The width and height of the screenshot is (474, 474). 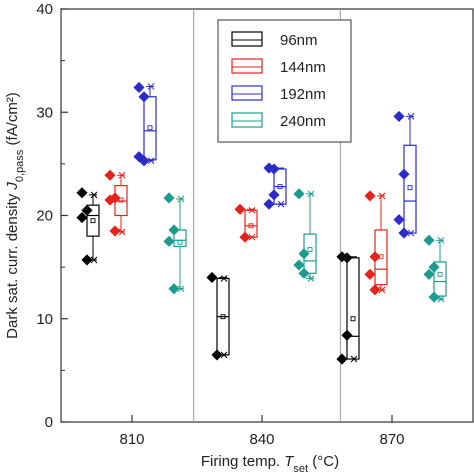 I want to click on y-tick-label: 10, so click(x=44, y=319).